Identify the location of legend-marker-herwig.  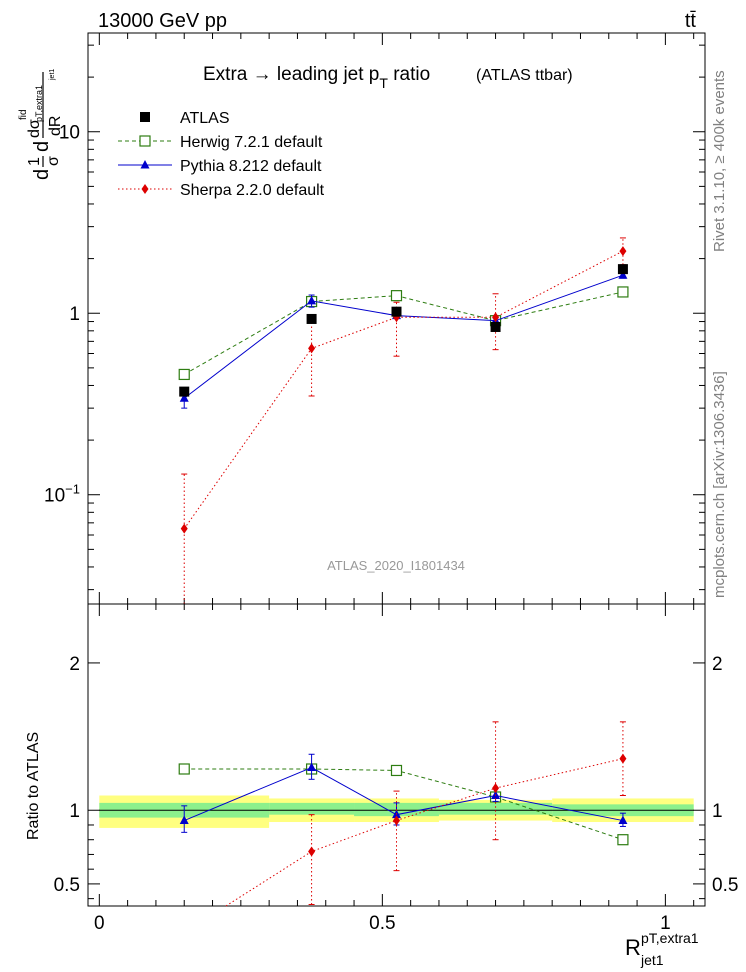
(145, 141).